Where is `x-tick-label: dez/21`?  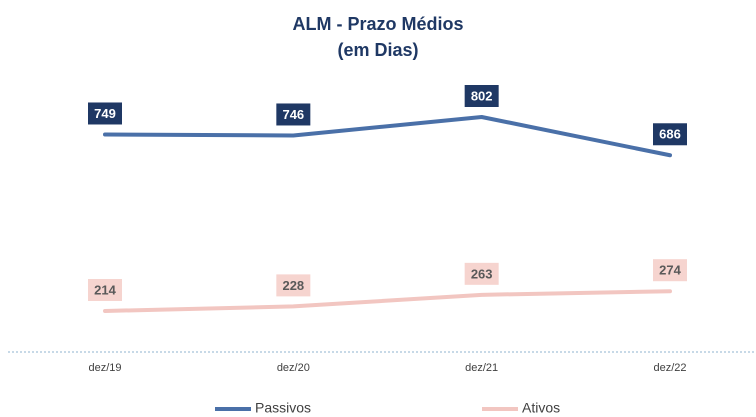 x-tick-label: dez/21 is located at coordinates (481, 368).